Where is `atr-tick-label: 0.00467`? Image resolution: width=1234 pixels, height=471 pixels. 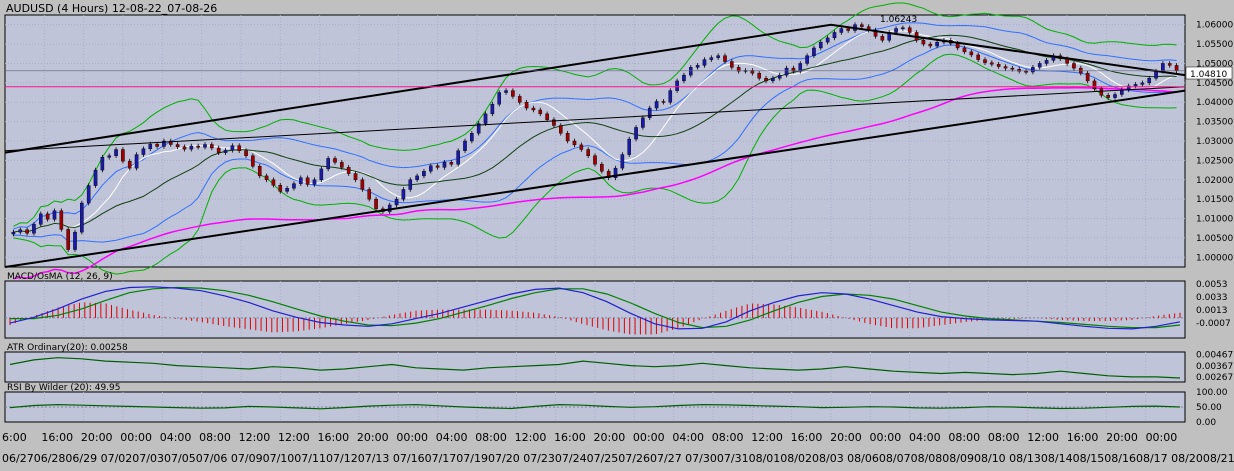
atr-tick-label: 0.00467 is located at coordinates (1214, 356).